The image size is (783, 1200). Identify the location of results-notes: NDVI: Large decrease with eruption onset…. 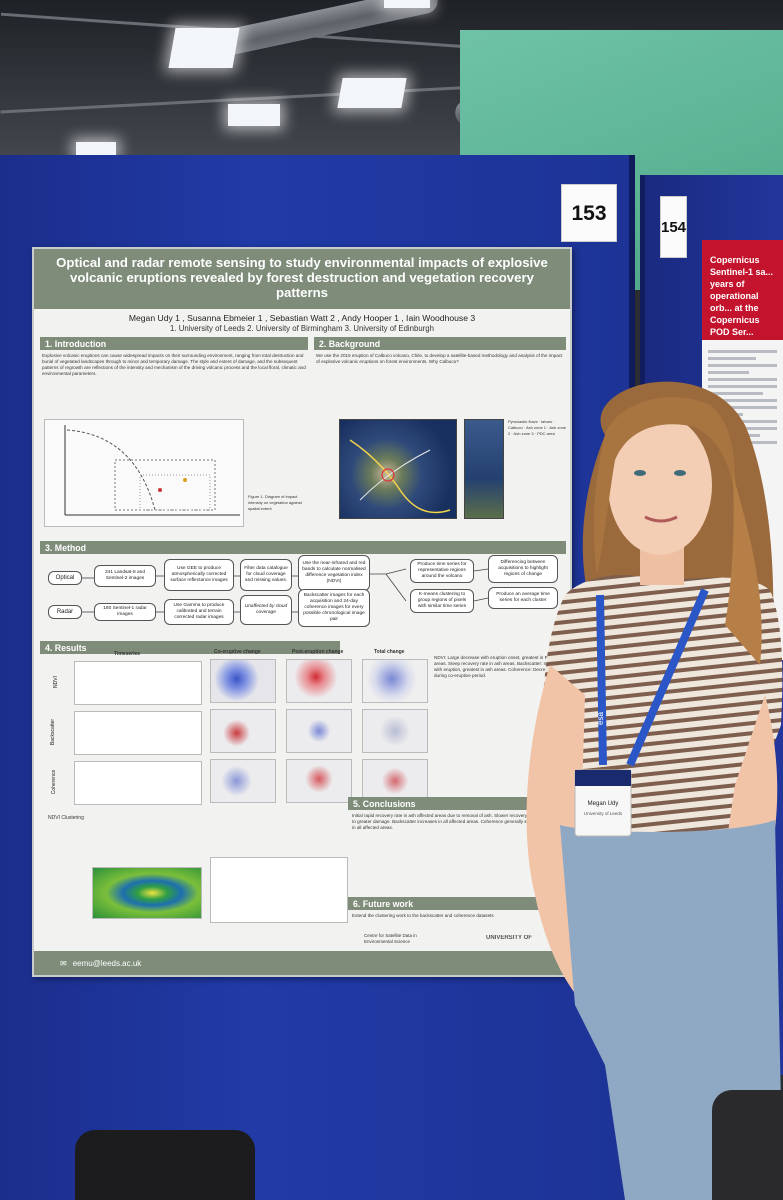
(499, 666).